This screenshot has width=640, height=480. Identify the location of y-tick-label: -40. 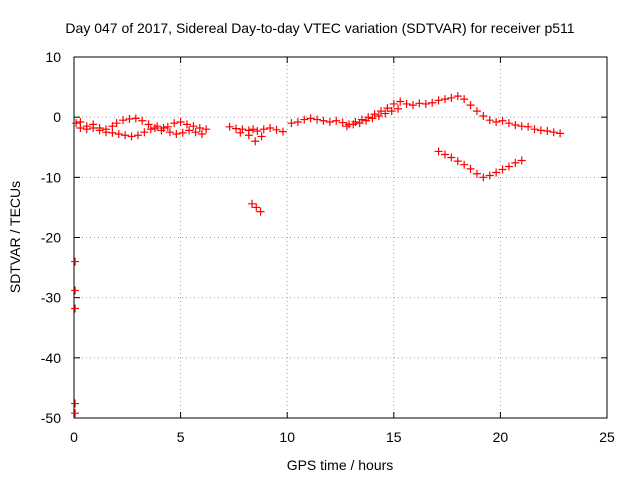
(51, 358).